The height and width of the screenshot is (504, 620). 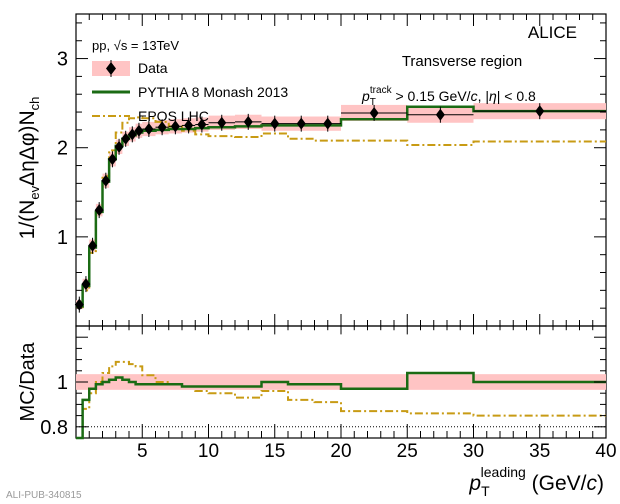 I want to click on legend: Data PYTHIA 8 Monash 2013 EPOS LHC, so click(x=190, y=92).